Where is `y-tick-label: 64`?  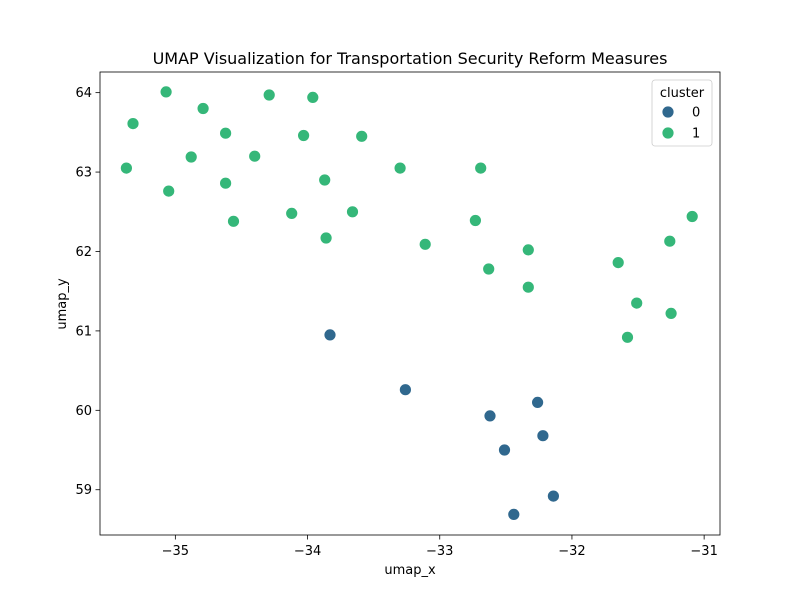 y-tick-label: 64 is located at coordinates (83, 93).